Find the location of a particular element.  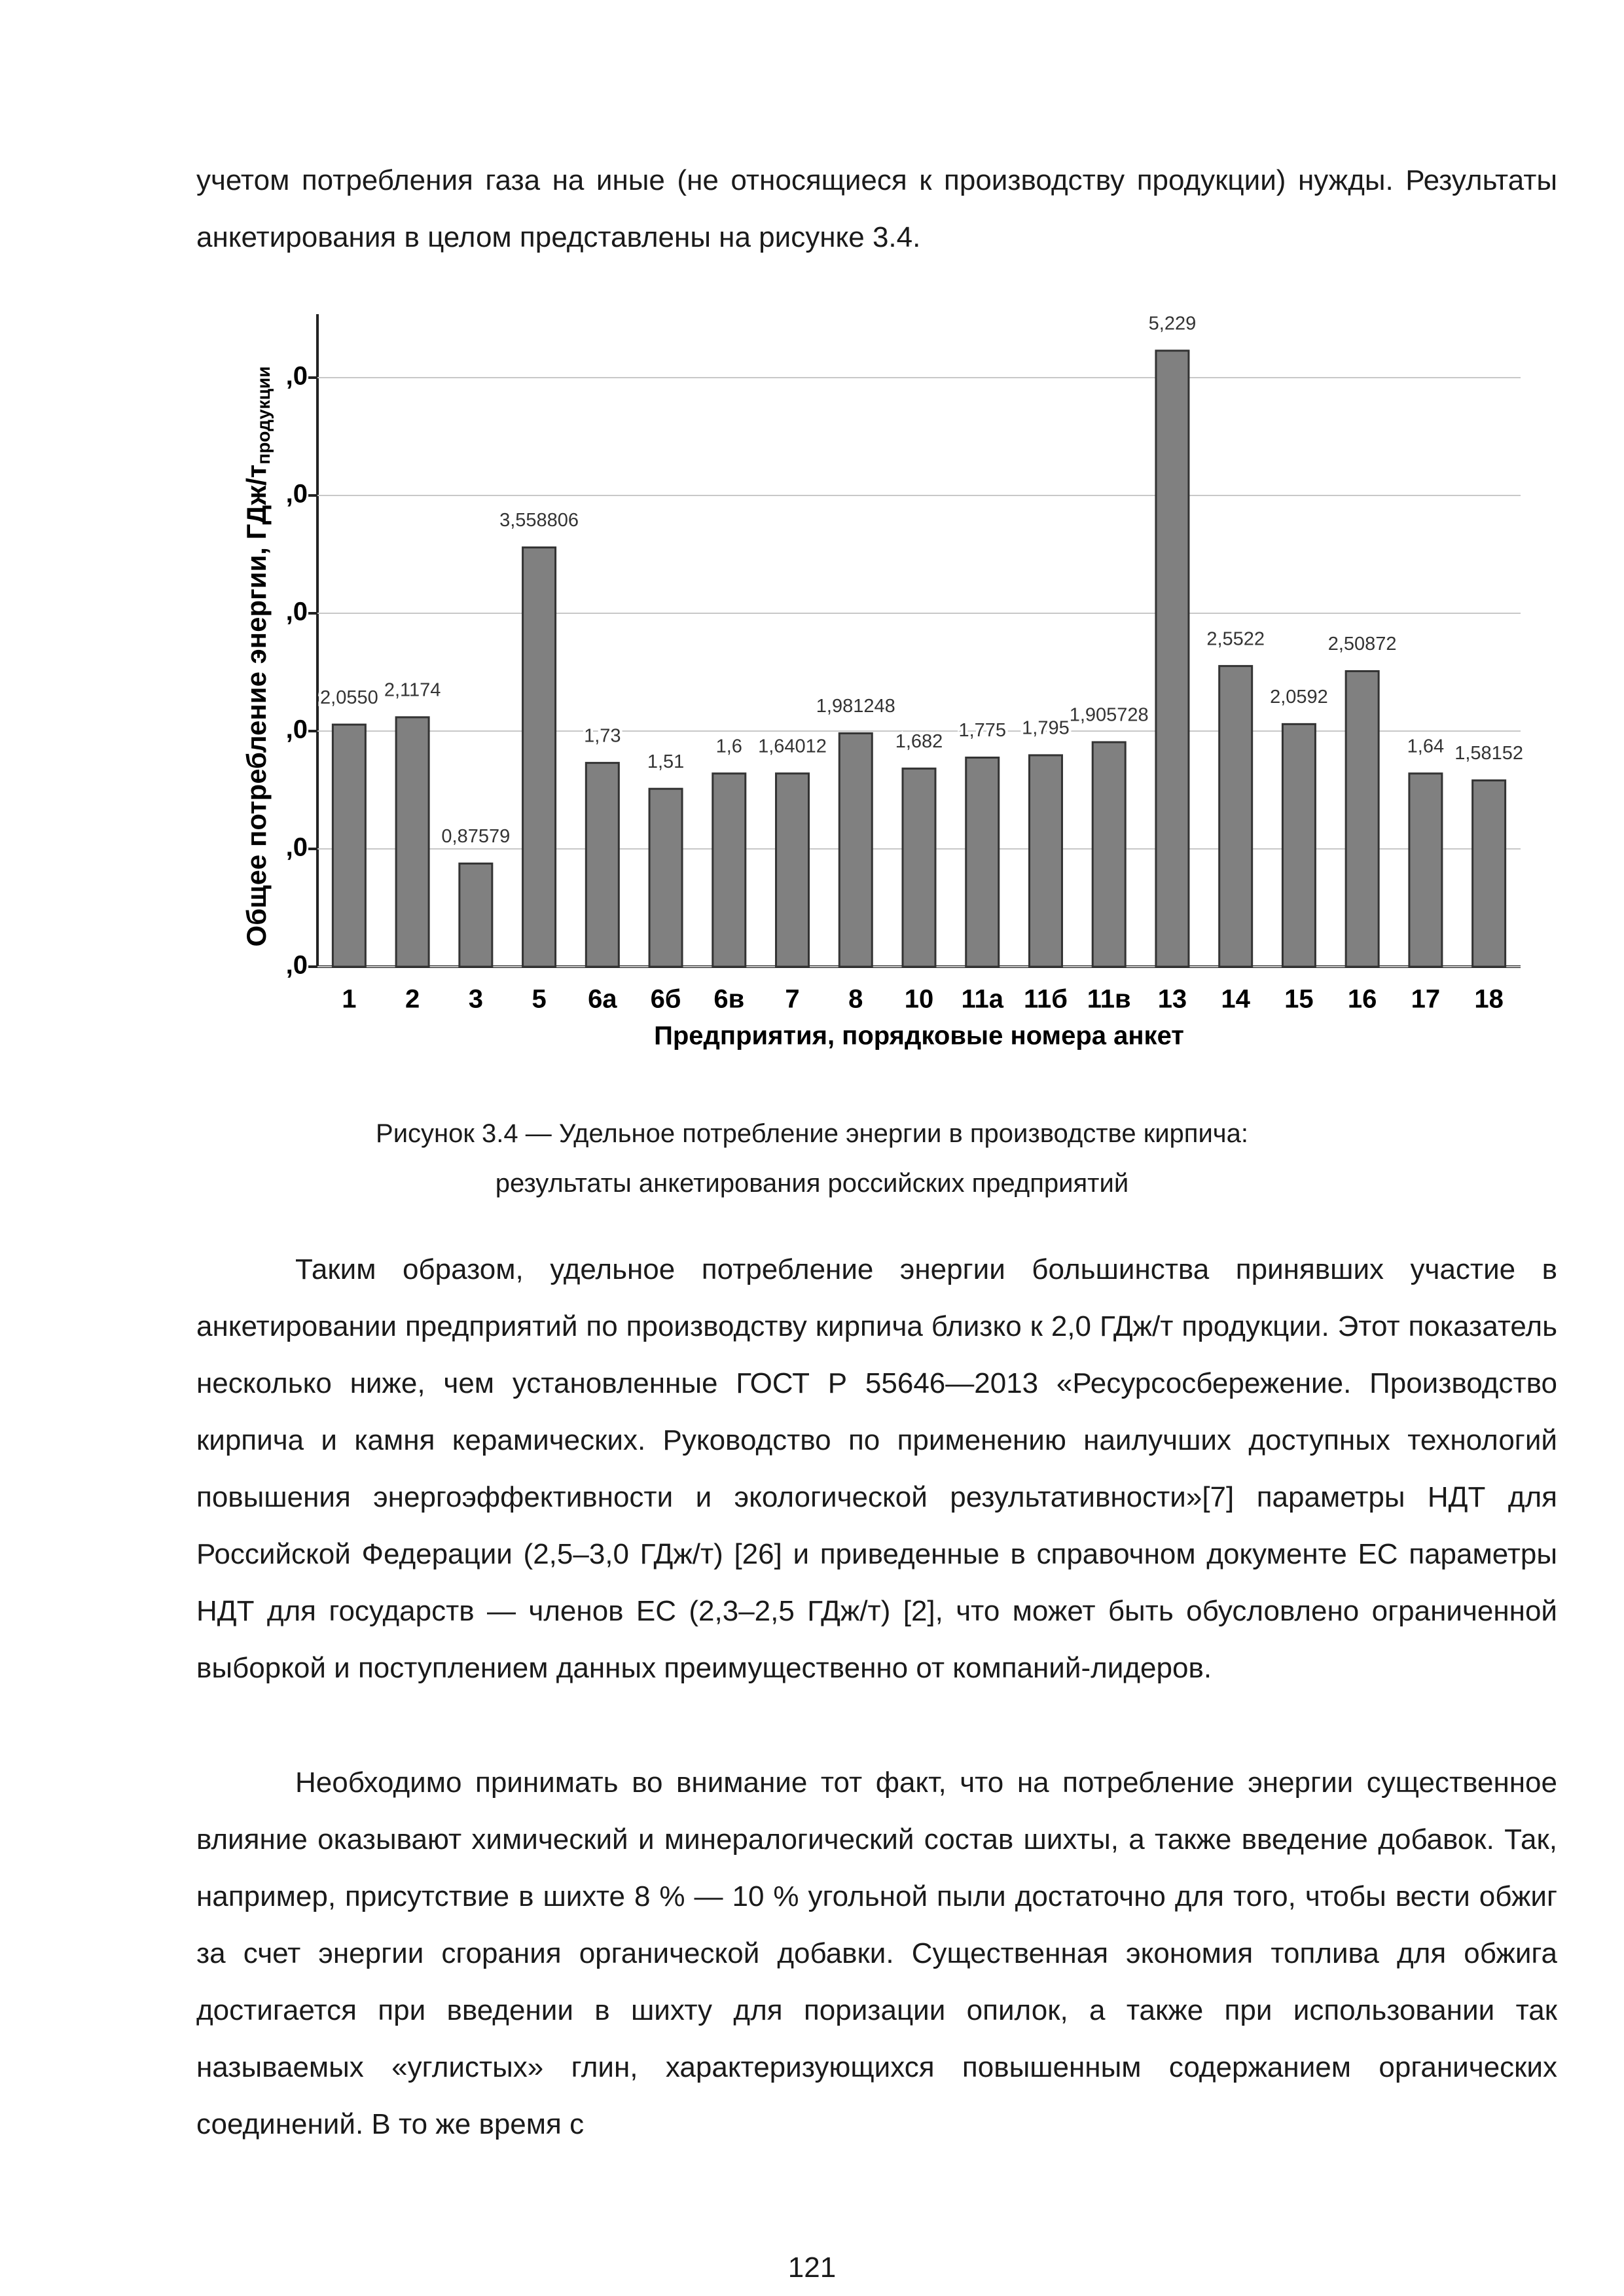

x-tick-label: 8 is located at coordinates (855, 999).